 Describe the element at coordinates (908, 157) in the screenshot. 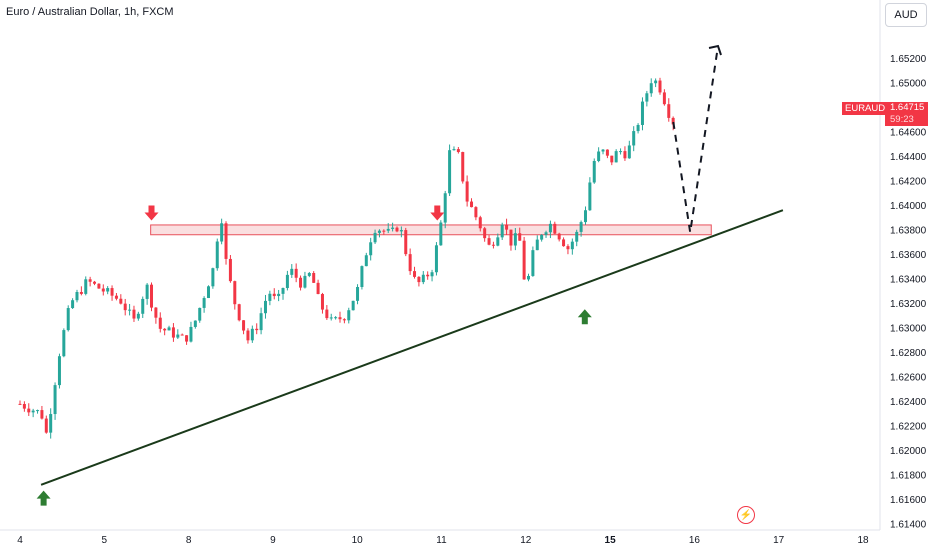

I see `y-tick-label: 1.64400` at that location.